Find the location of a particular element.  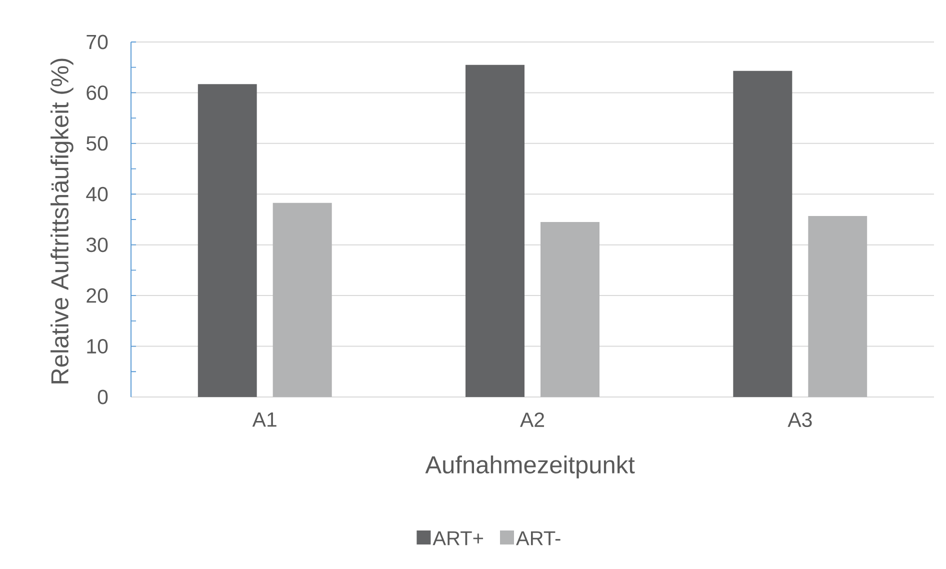

y-axis-title: Relative Auftrittshäufigkeit (%) is located at coordinates (62, 221).